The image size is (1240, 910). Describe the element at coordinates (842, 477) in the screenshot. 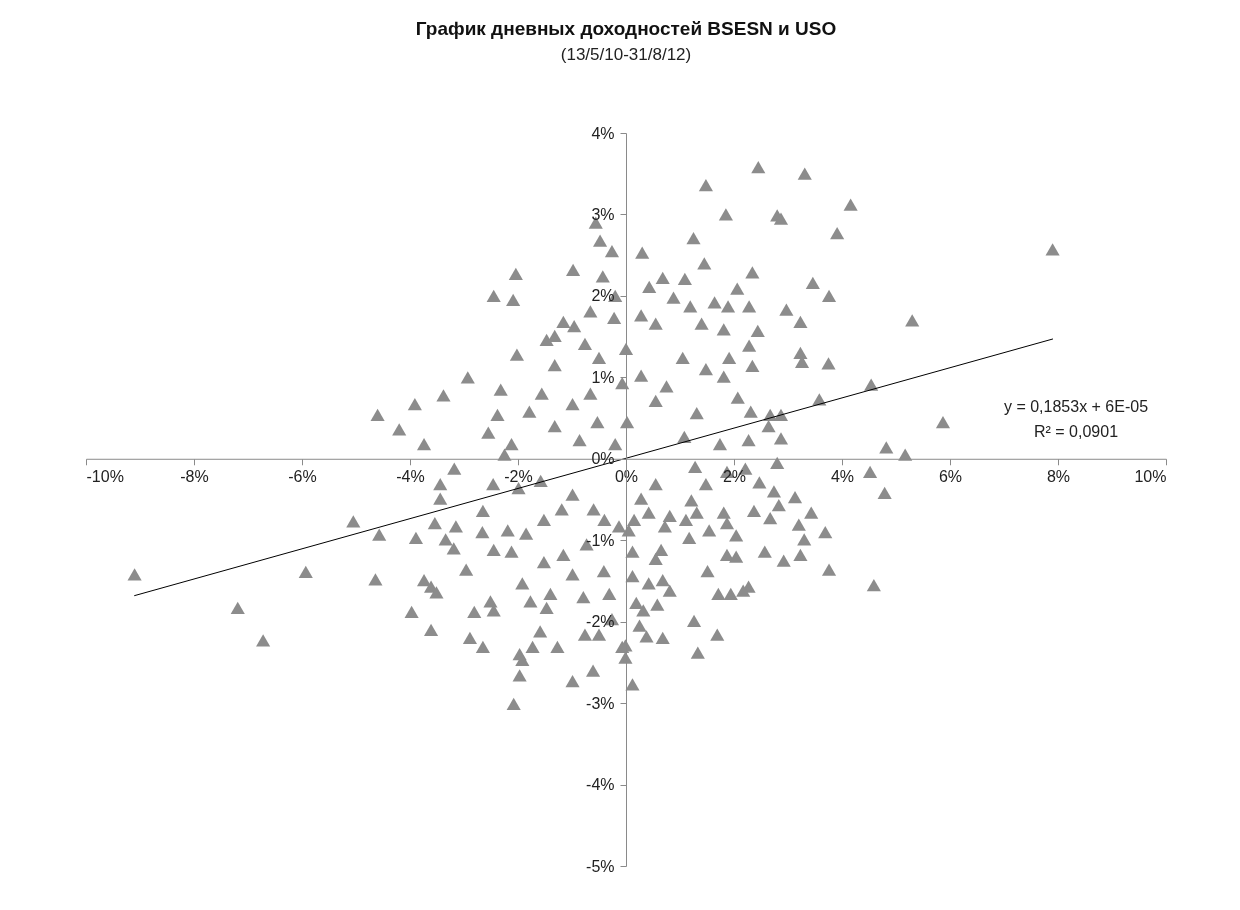

I see `x-tick-label: 4%` at that location.